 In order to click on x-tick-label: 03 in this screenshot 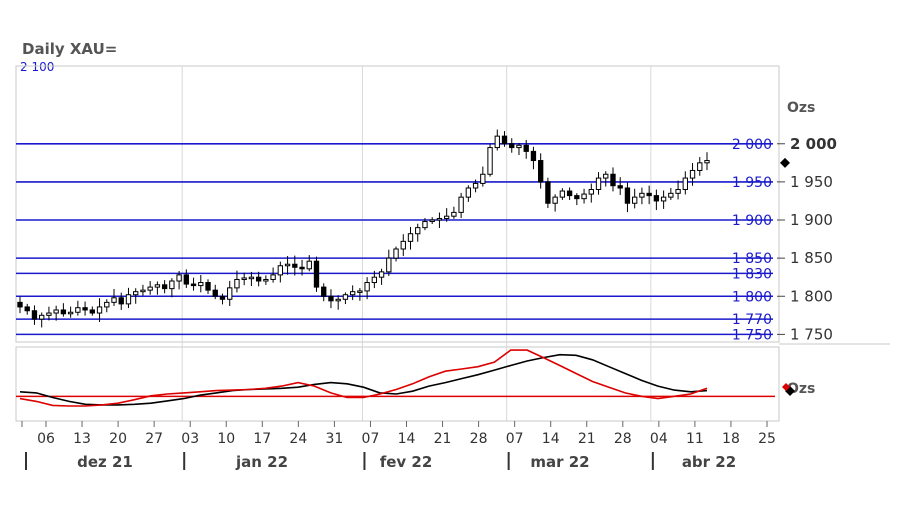, I will do `click(190, 439)`.